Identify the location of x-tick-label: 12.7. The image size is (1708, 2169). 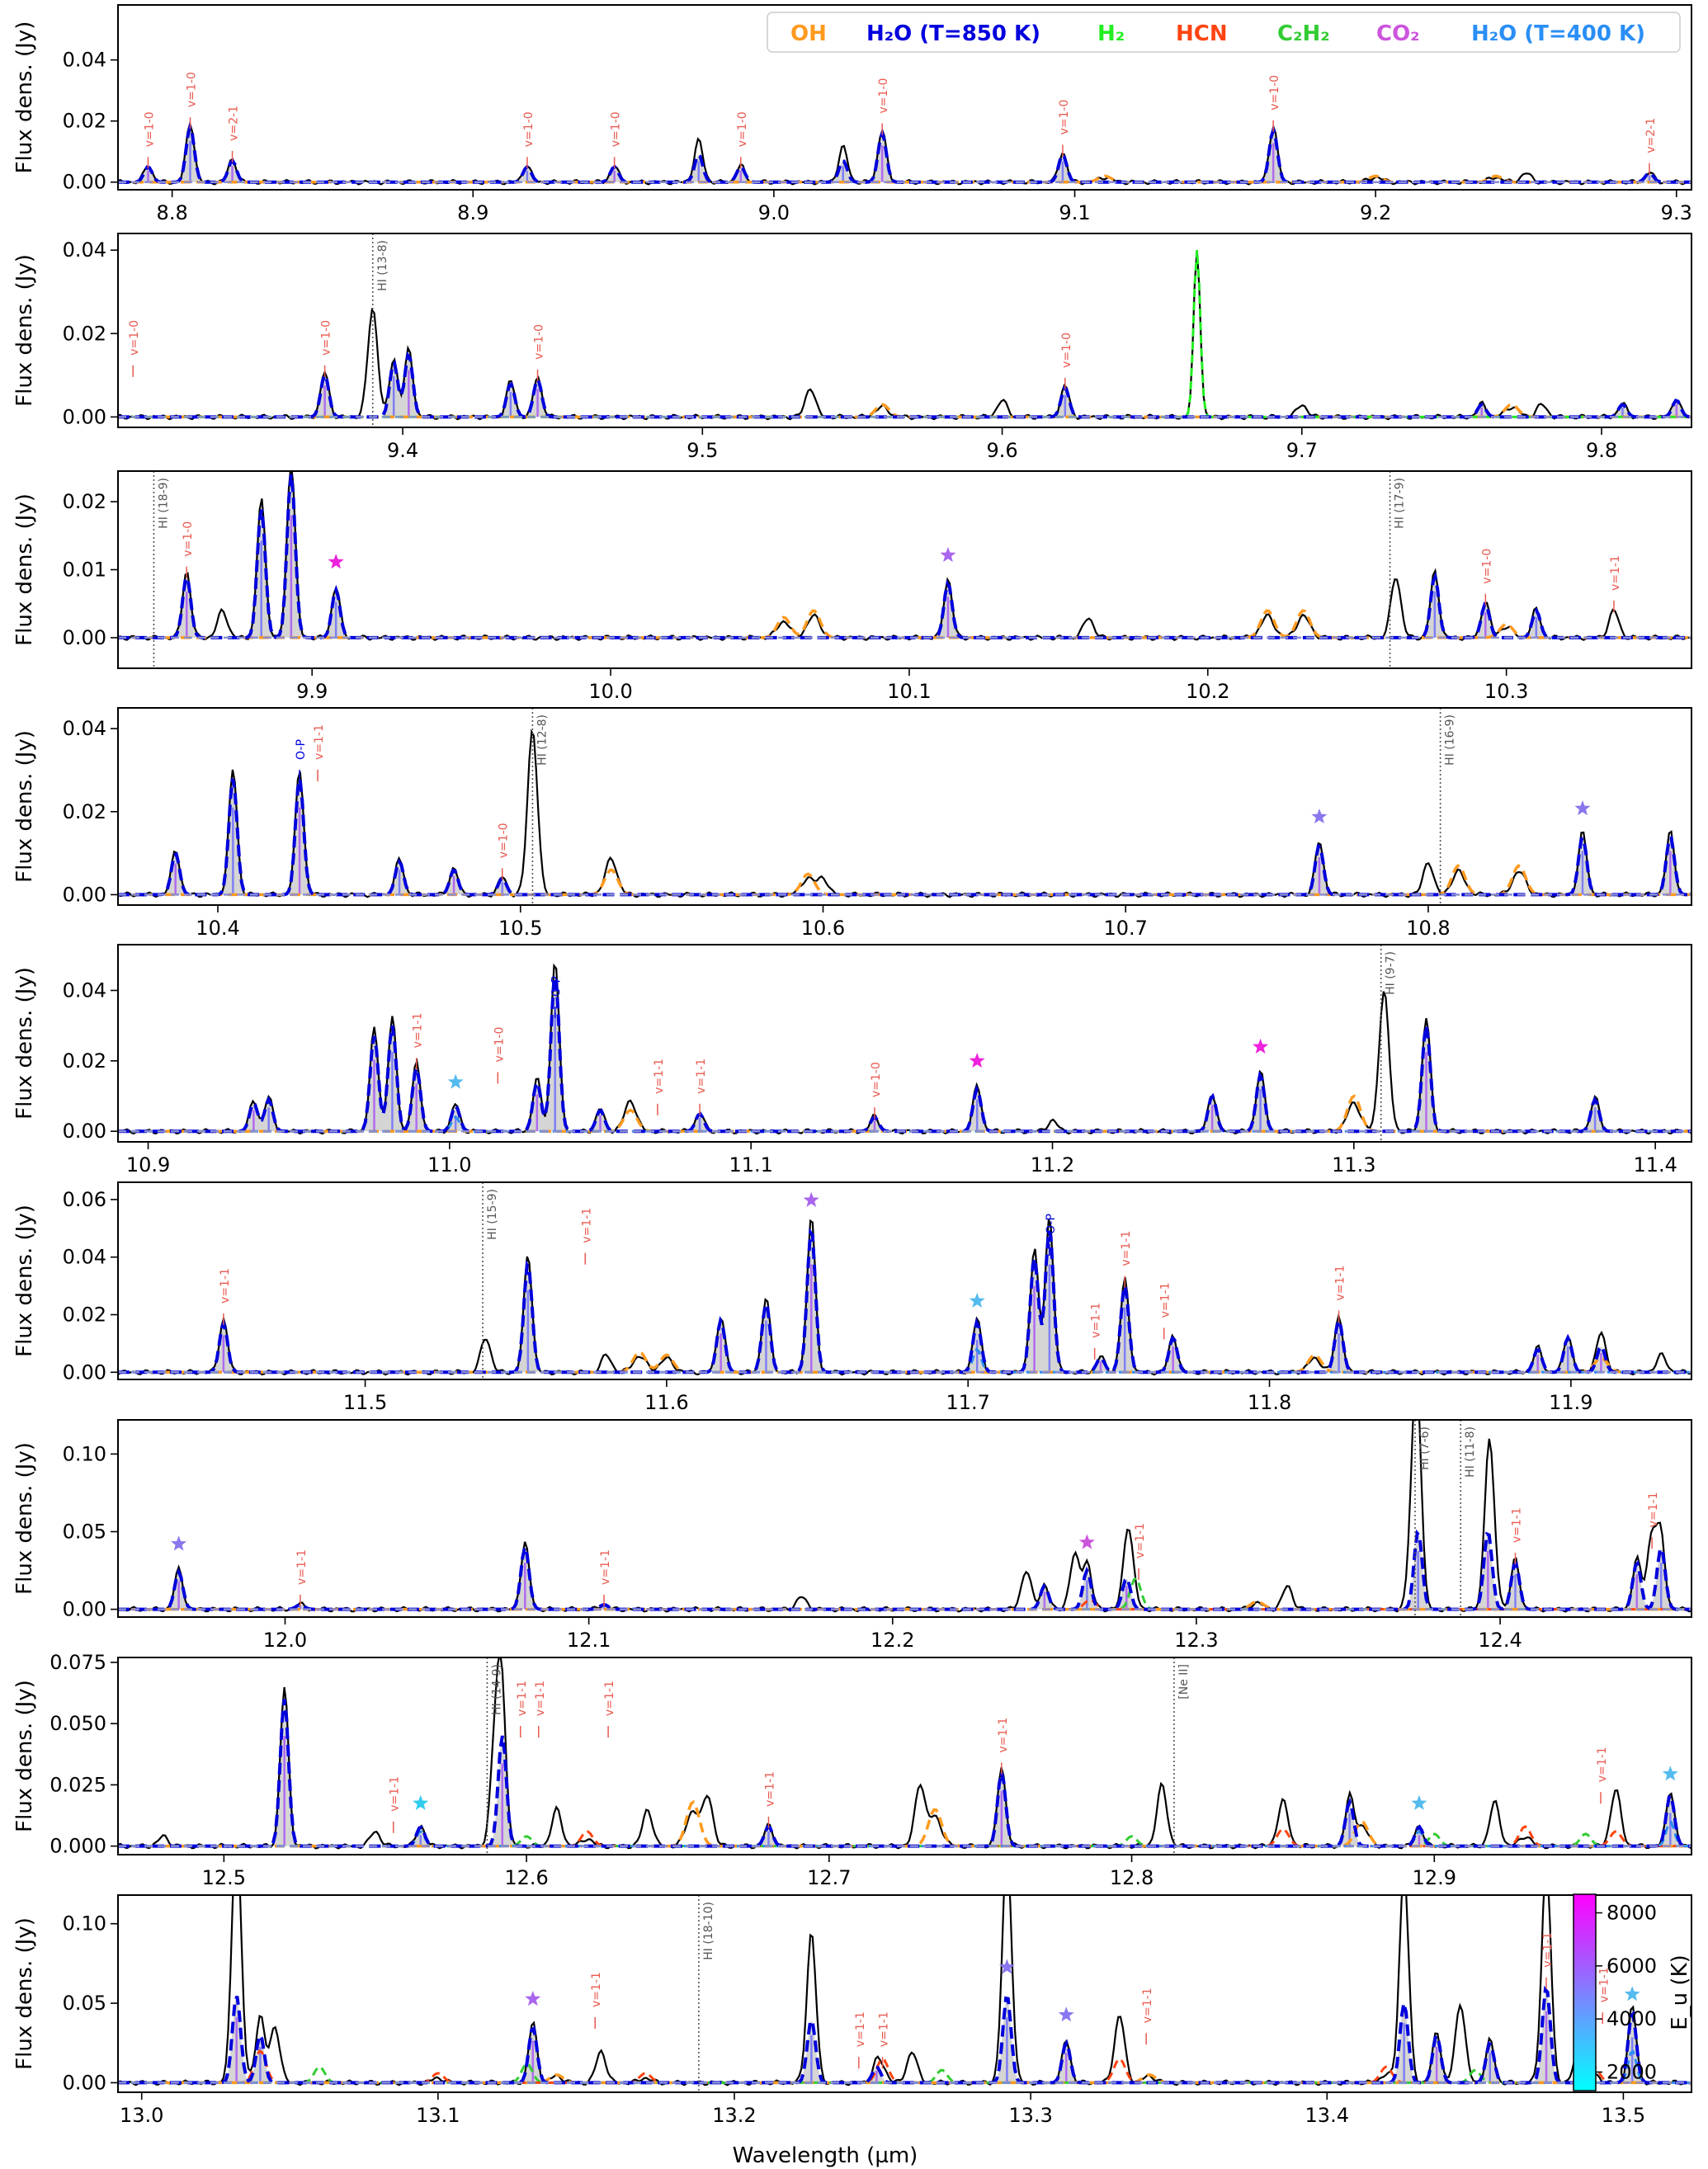
(829, 1877).